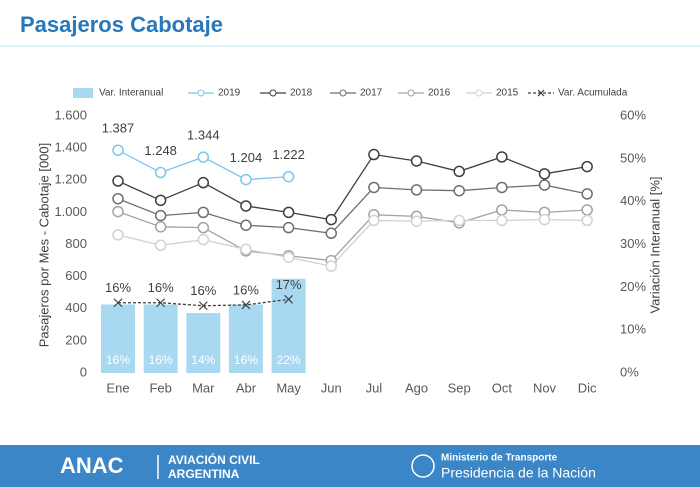 Image resolution: width=700 pixels, height=487 pixels. Describe the element at coordinates (229, 93) in the screenshot. I see `legend-label: 2019` at that location.